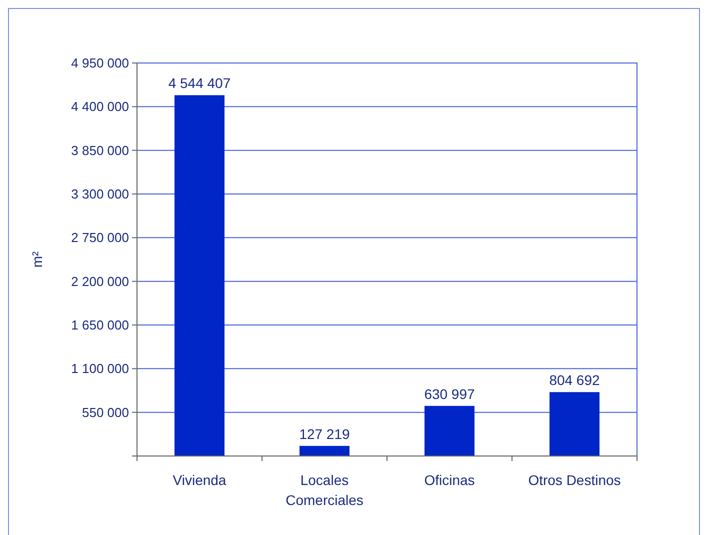 This screenshot has width=707, height=535. I want to click on x-tick-label: Locales Comerciales, so click(325, 490).